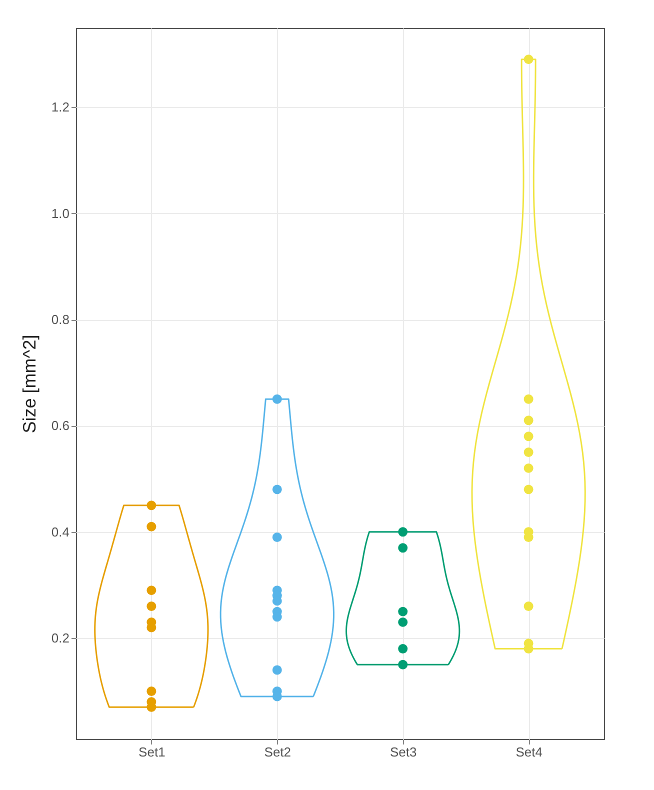 The height and width of the screenshot is (790, 654). I want to click on y-tick-label: 1.0, so click(60, 213).